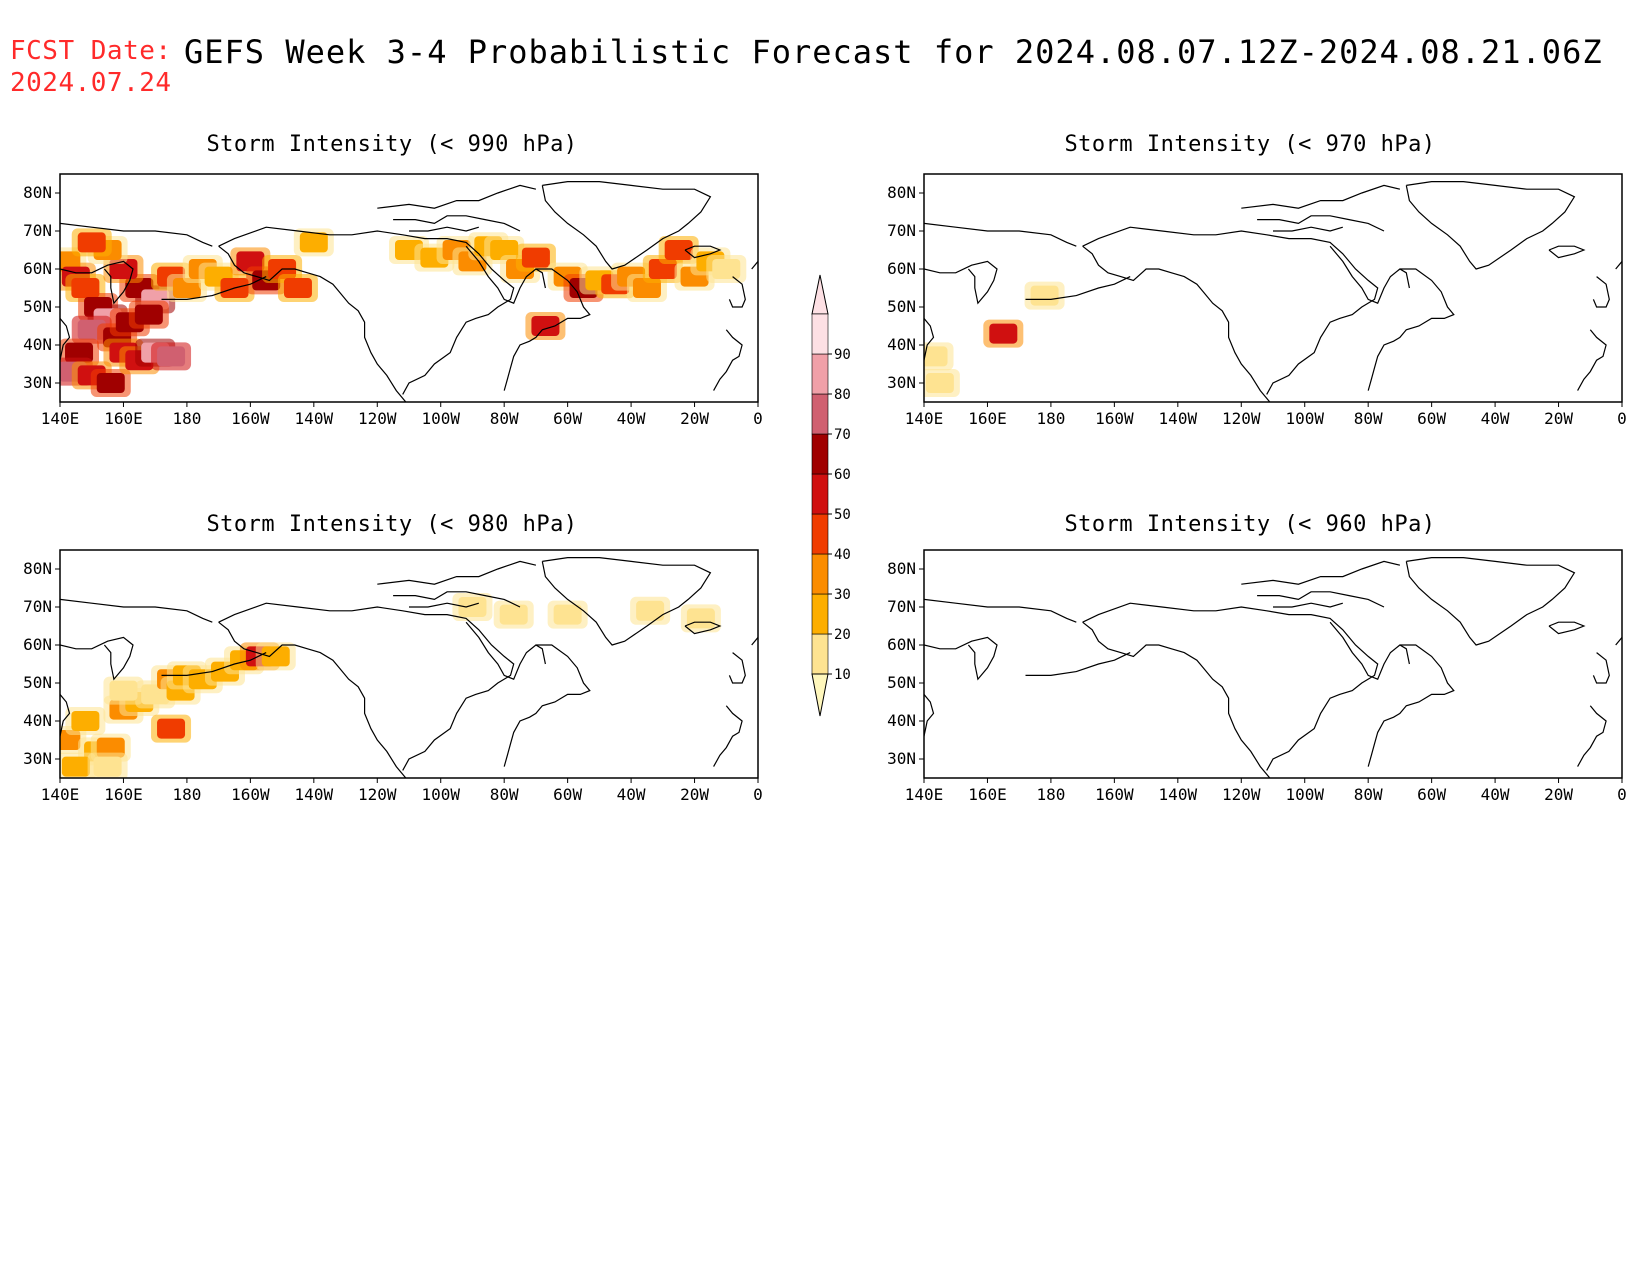 This screenshot has height=1275, width=1650. What do you see at coordinates (392, 144) in the screenshot?
I see `panel-title-990: Storm Intensity (< 990 hPa)` at bounding box center [392, 144].